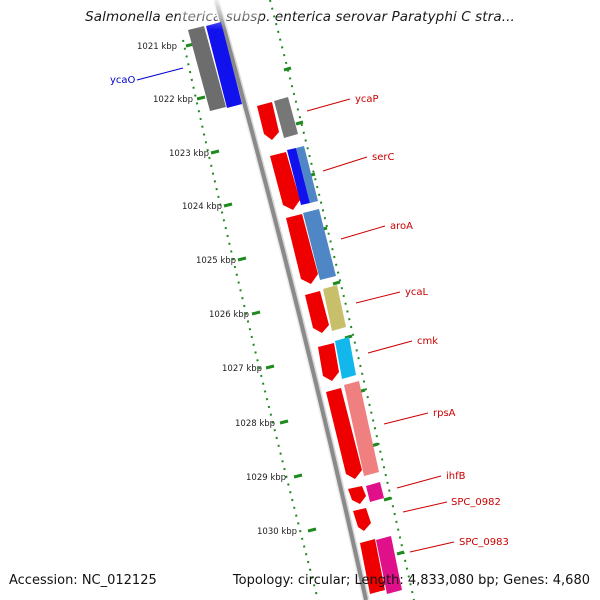 This screenshot has height=600, width=600. Describe the element at coordinates (390, 347) in the screenshot. I see `label-line-cmk` at that location.